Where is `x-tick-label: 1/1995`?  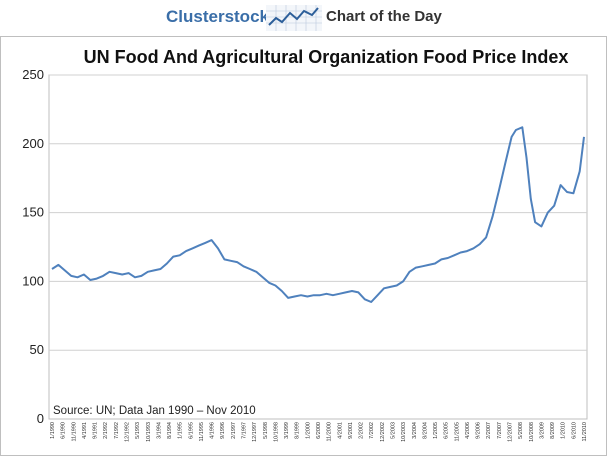 x-tick-label: 1/1995 is located at coordinates (181, 430).